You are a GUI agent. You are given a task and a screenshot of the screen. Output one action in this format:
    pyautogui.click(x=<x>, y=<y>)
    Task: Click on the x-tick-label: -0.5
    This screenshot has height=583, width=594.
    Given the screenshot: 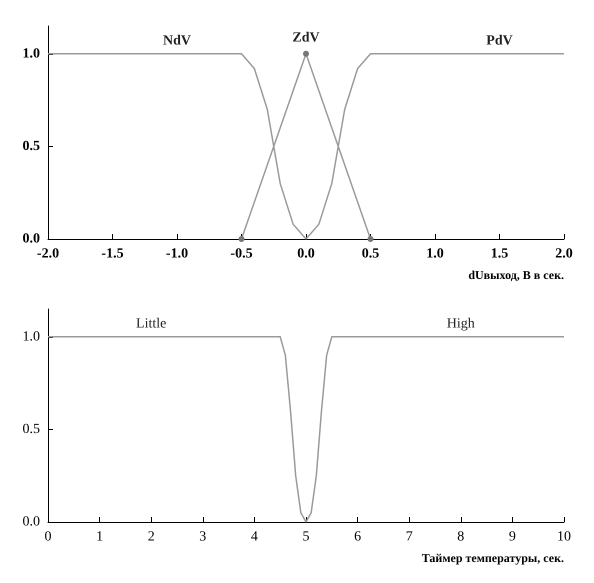 What is the action you would take?
    pyautogui.click(x=241, y=254)
    